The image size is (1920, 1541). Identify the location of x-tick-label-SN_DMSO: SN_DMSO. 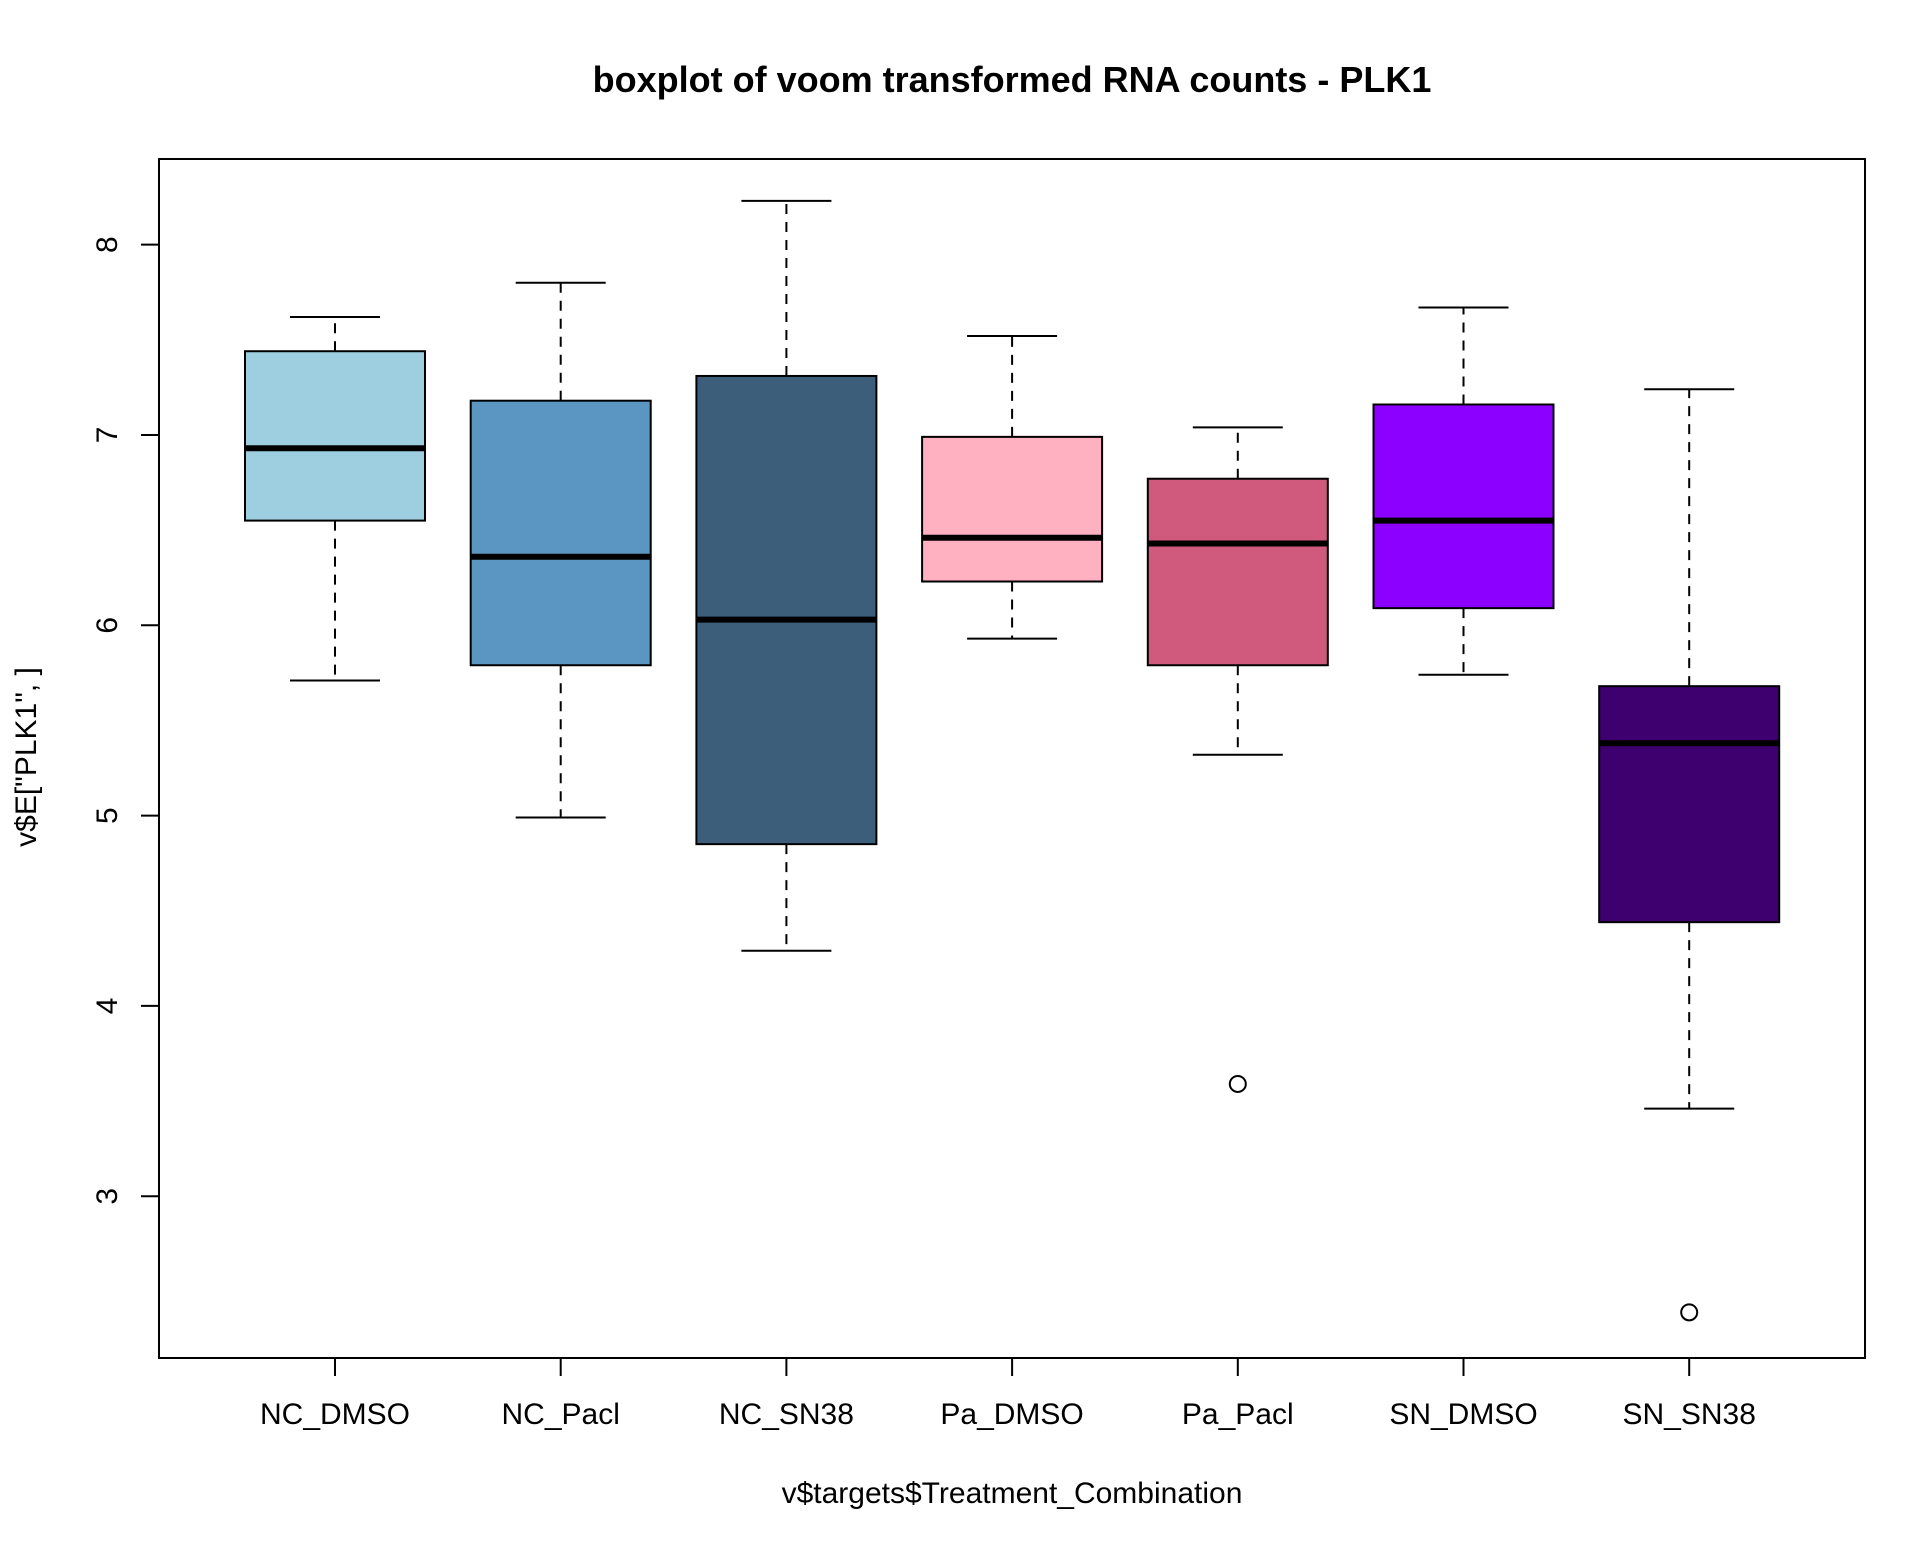
(1463, 1414).